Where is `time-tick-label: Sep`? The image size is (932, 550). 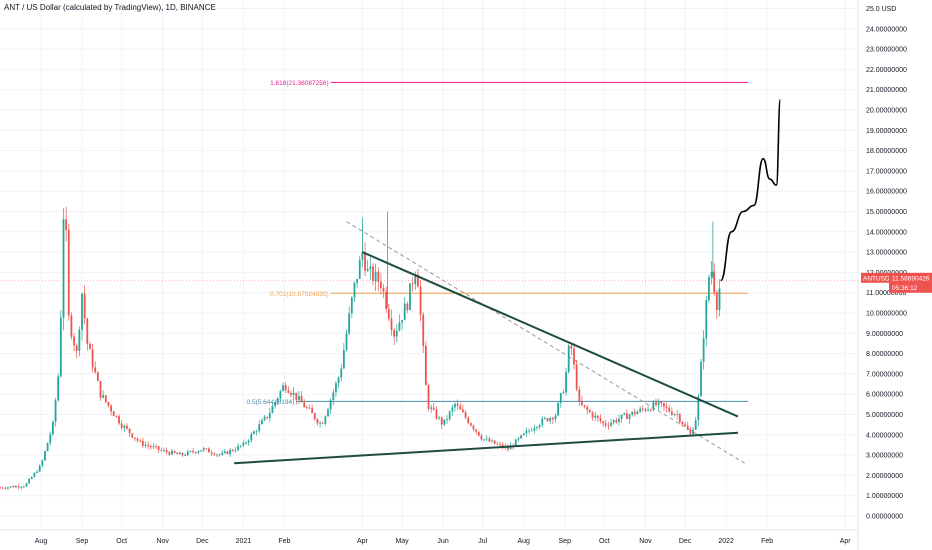 time-tick-label: Sep is located at coordinates (82, 541).